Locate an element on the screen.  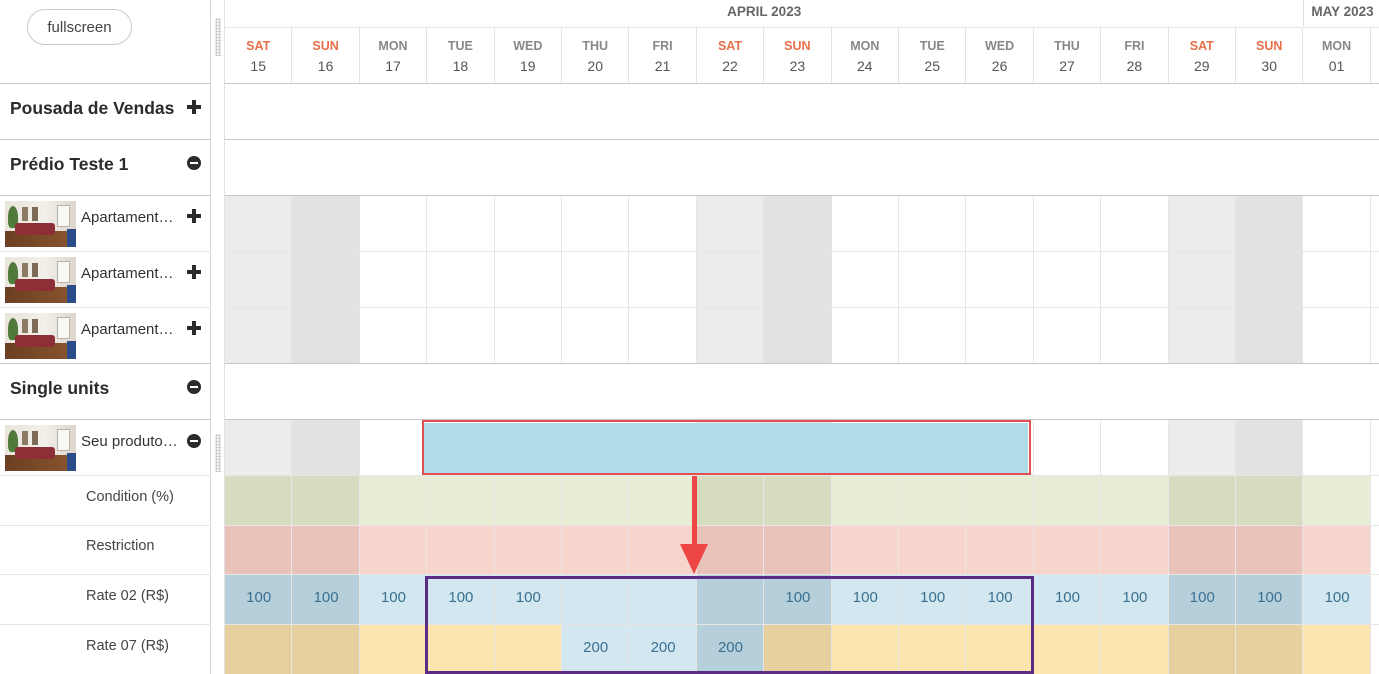
group-row-pousada: Pousada de Vendas is located at coordinates (105, 111).